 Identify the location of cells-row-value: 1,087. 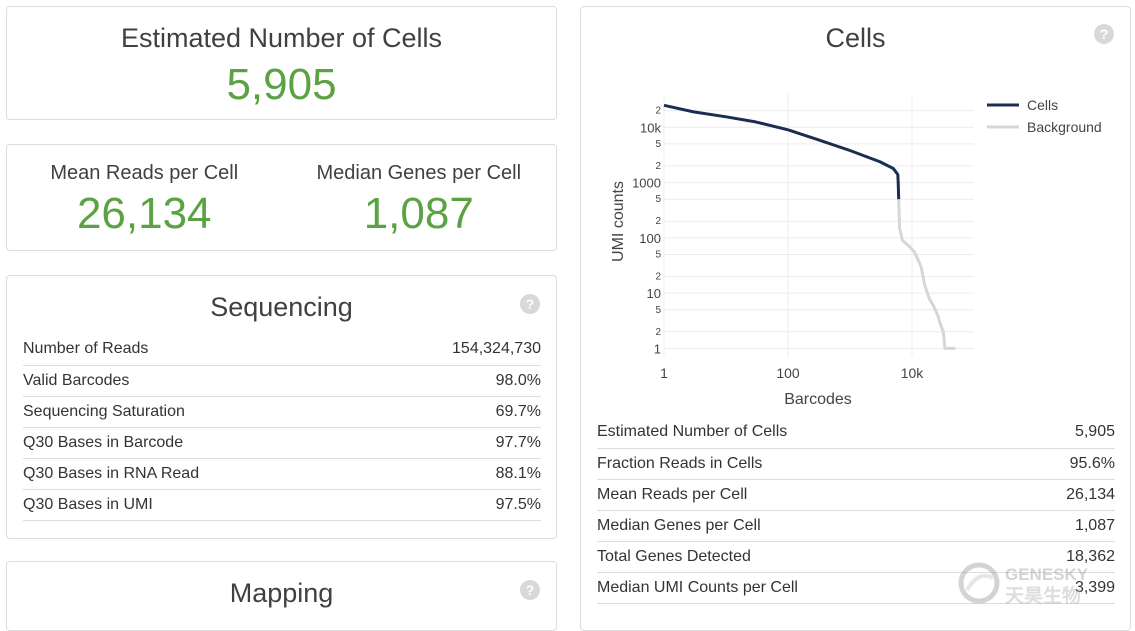
(1064, 526).